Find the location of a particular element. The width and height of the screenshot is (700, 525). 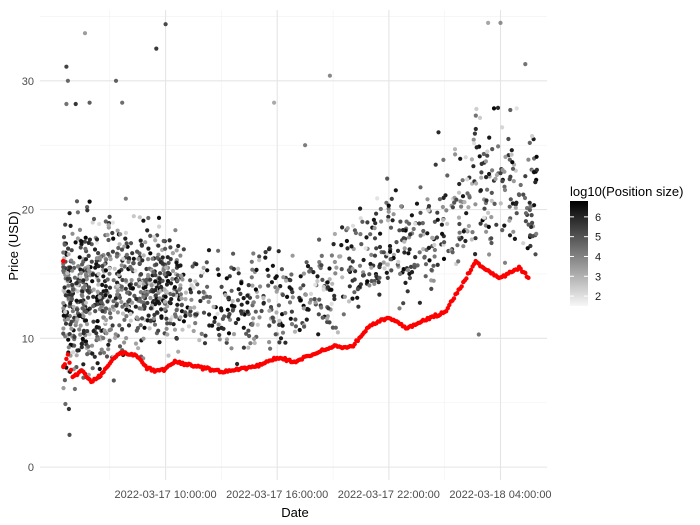

y-tick-label: 10 is located at coordinates (28, 339).